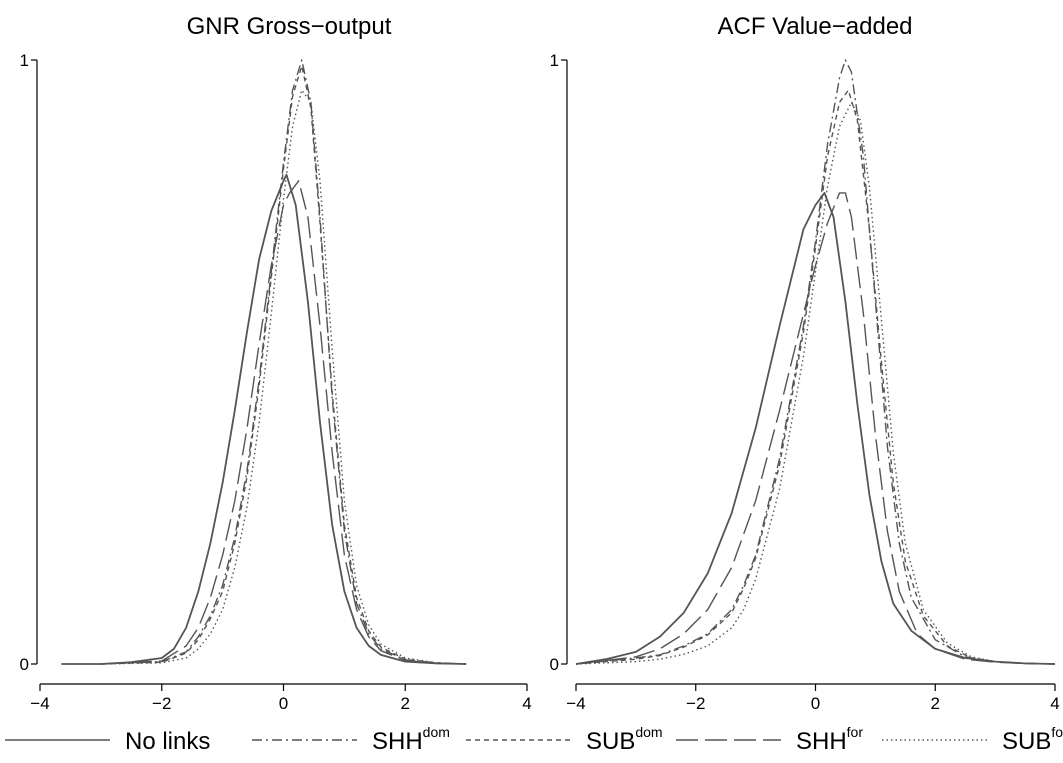 This screenshot has width=1063, height=763. I want to click on legend-label: SUBdom, so click(624, 739).